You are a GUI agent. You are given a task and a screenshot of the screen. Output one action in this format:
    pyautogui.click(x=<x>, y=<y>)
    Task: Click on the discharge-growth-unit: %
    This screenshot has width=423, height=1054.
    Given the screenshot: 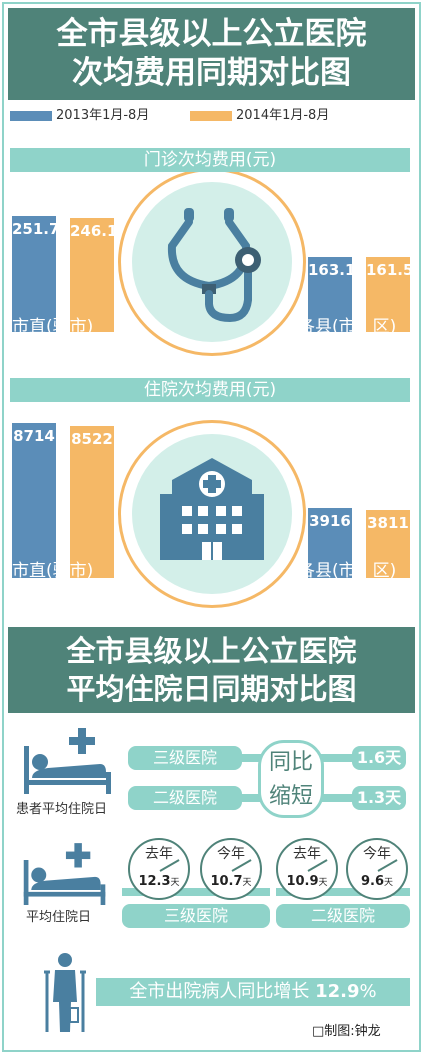 What is the action you would take?
    pyautogui.click(x=368, y=991)
    